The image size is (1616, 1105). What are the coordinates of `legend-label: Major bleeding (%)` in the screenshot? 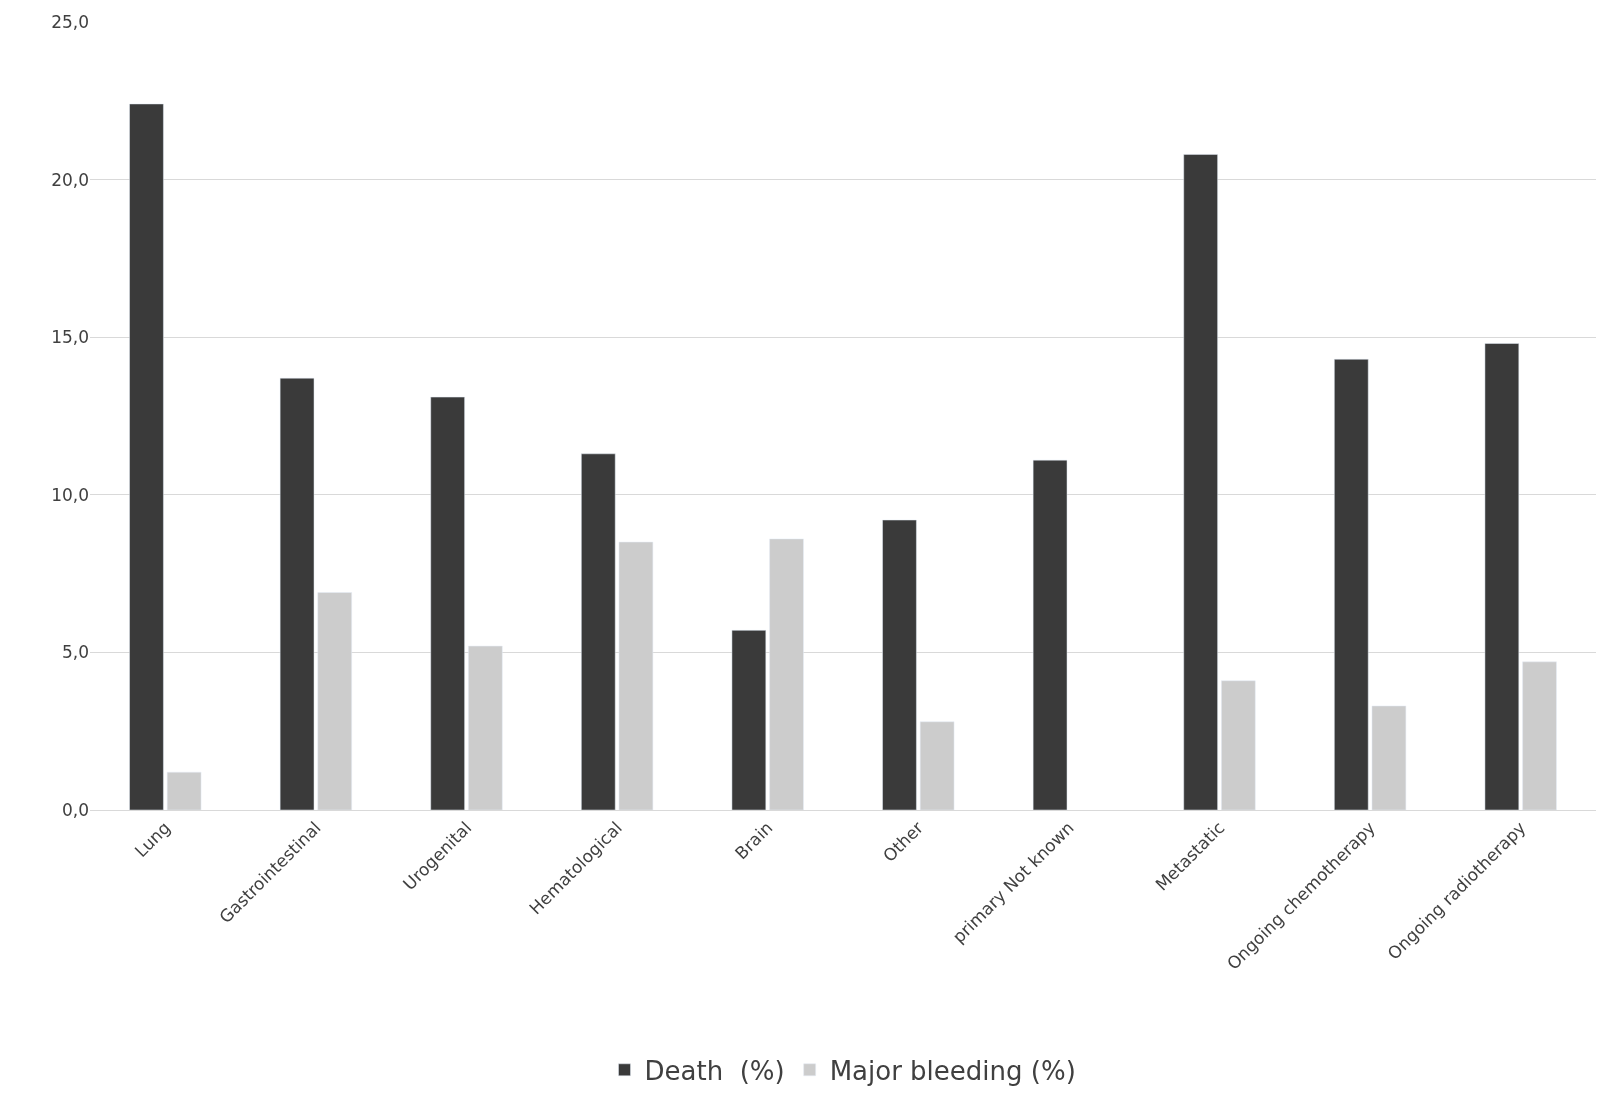 It's located at (952, 1070).